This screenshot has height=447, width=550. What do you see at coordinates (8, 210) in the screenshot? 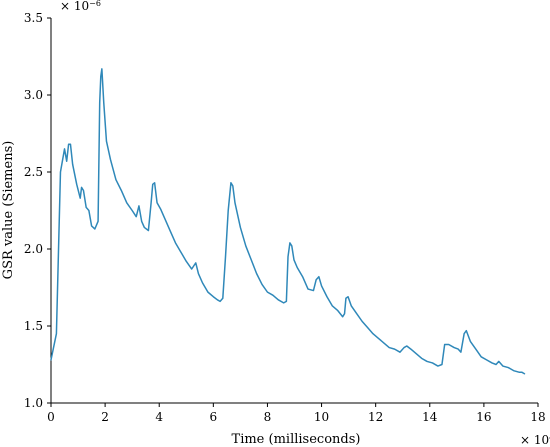
I see `y-axis-title: GSR value (Siemens)` at bounding box center [8, 210].